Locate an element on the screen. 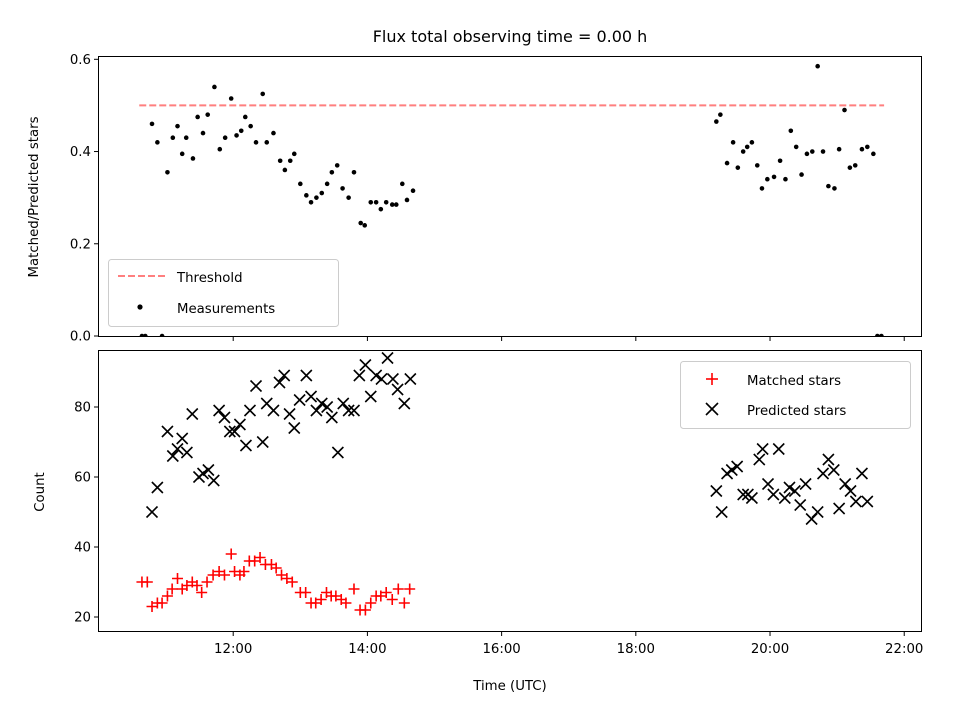 This screenshot has height=720, width=960. x-tick-label: 12:00 is located at coordinates (233, 649).